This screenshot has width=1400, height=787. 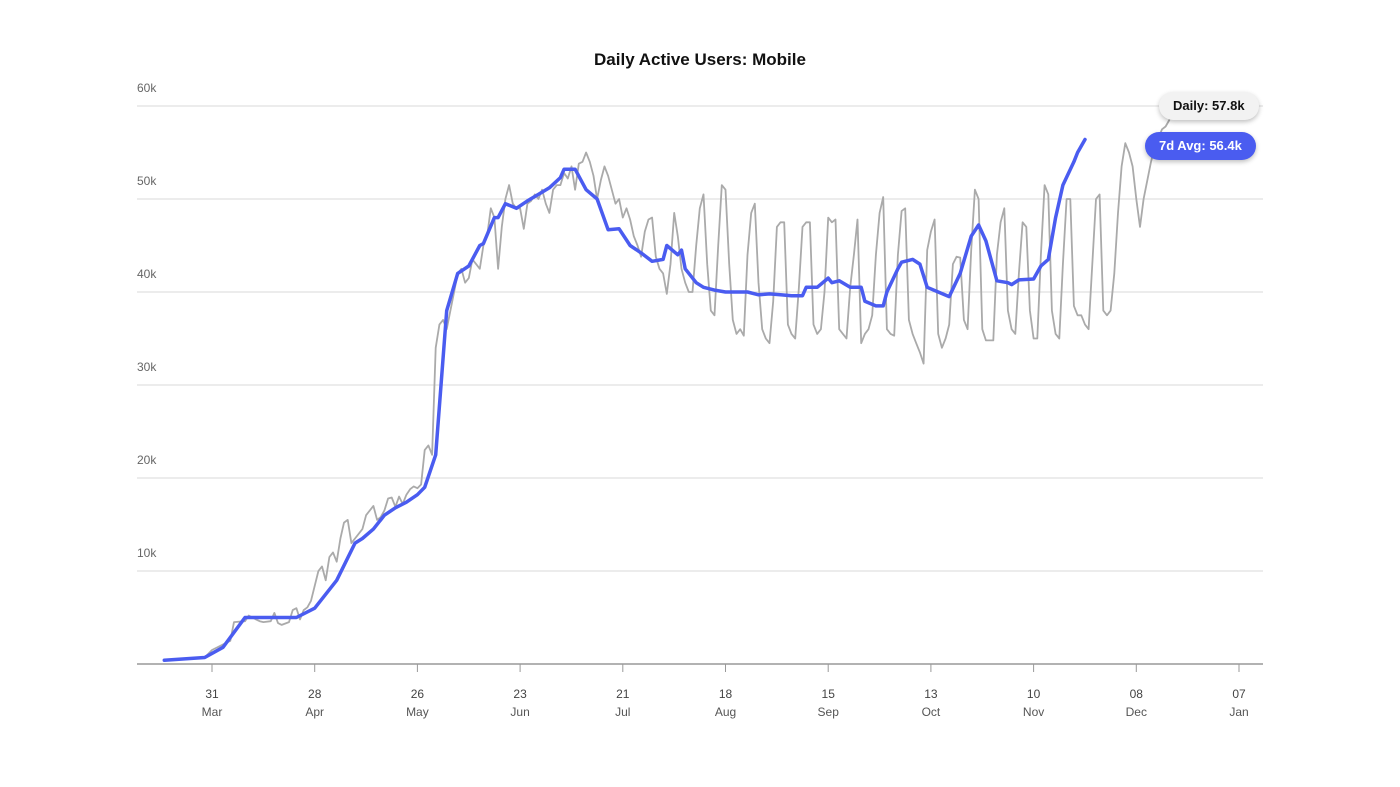 What do you see at coordinates (829, 694) in the screenshot?
I see `x-tick-day-label: 15` at bounding box center [829, 694].